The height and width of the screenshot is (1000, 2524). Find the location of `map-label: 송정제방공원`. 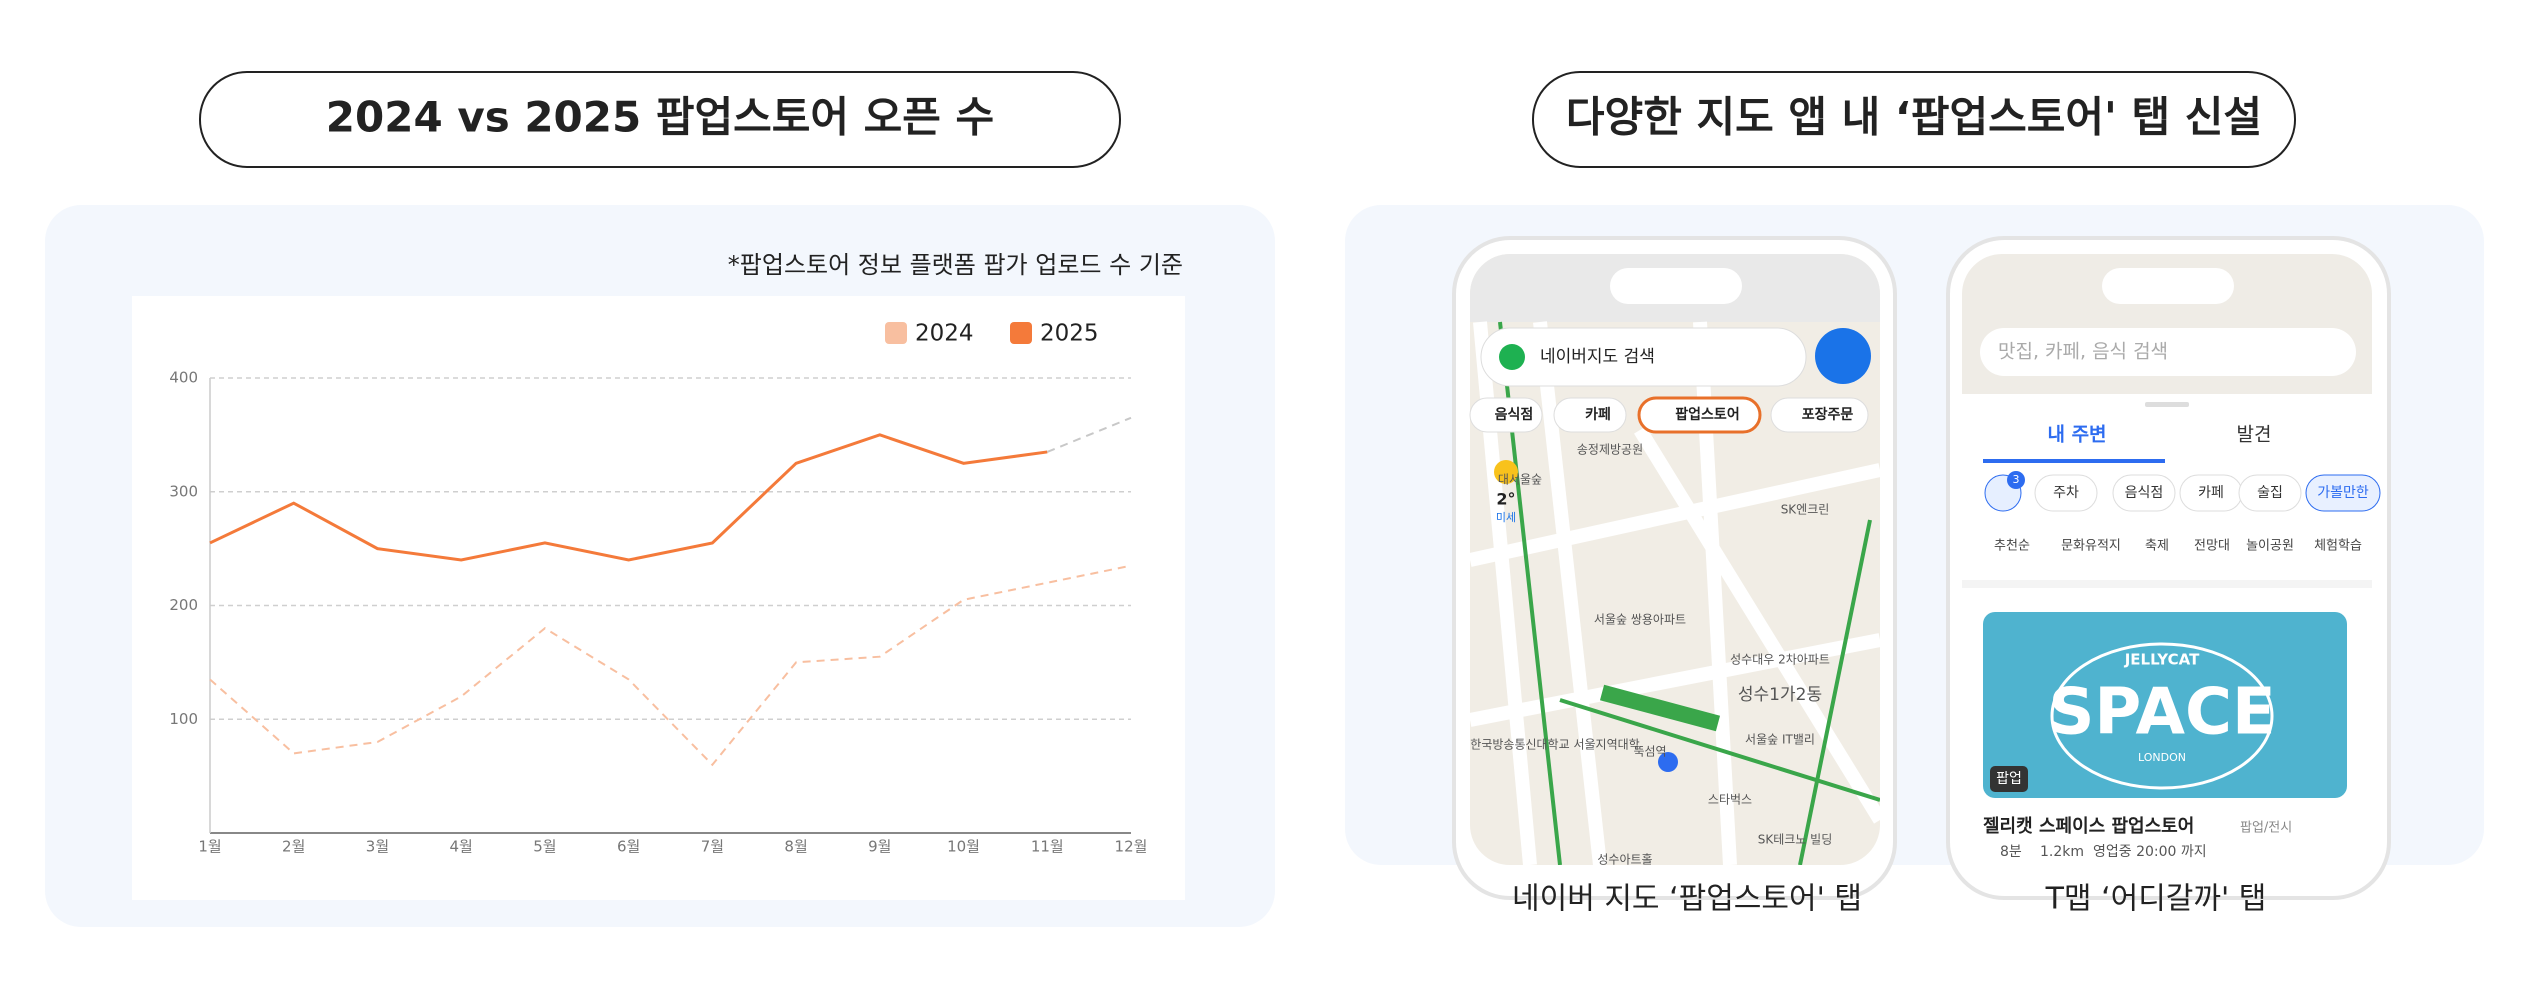

map-label: 송정제방공원 is located at coordinates (1610, 450).